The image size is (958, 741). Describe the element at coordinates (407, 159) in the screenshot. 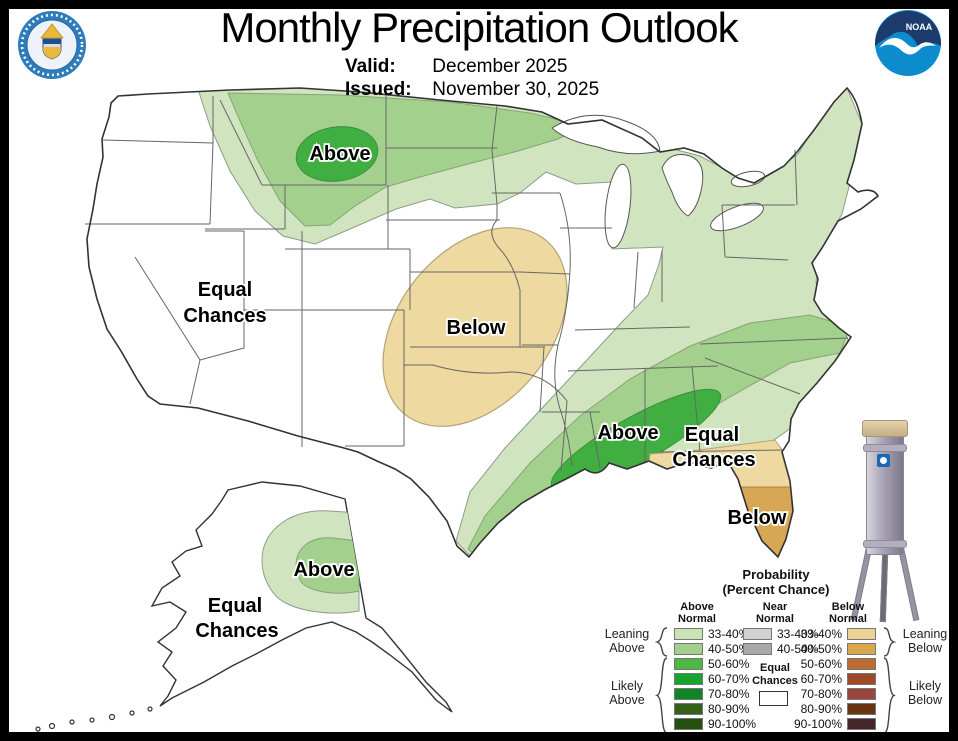

I see `region-above-40-50-north` at that location.